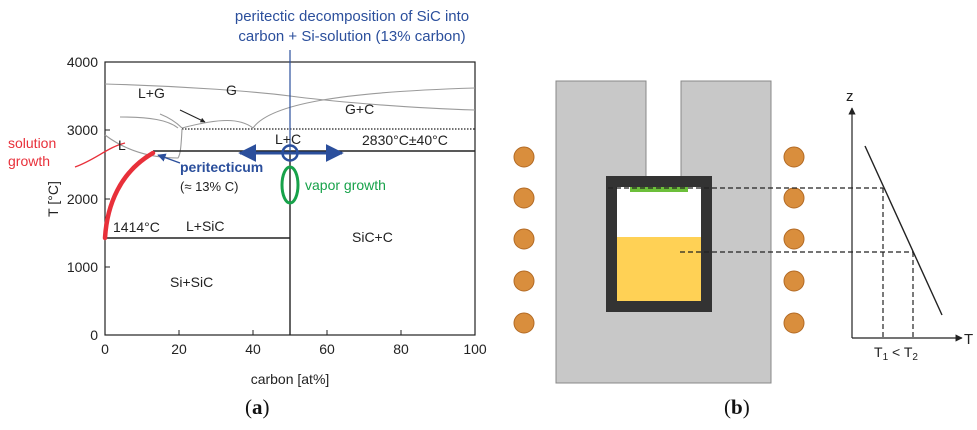 The height and width of the screenshot is (430, 977). What do you see at coordinates (659, 189) in the screenshot?
I see `seed-crystal` at bounding box center [659, 189].